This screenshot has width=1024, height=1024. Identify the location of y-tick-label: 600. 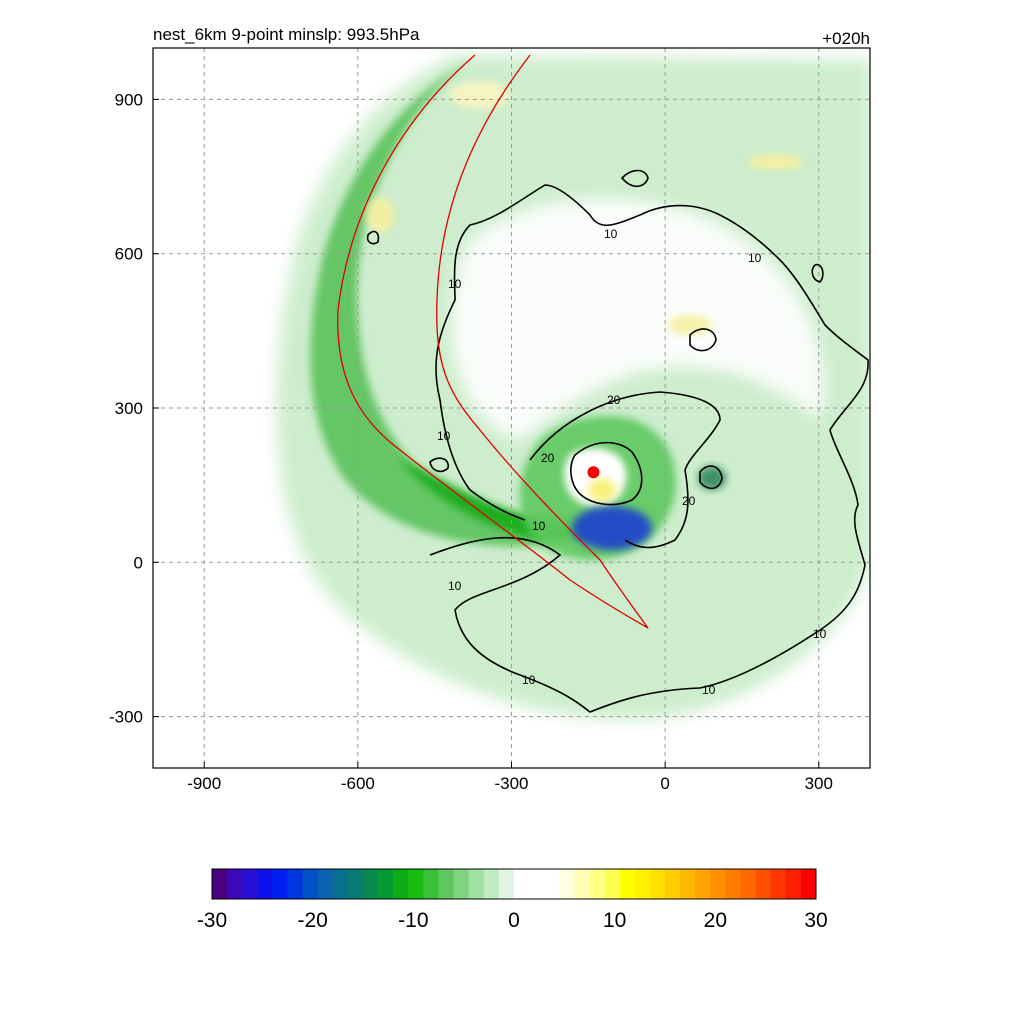
(129, 254).